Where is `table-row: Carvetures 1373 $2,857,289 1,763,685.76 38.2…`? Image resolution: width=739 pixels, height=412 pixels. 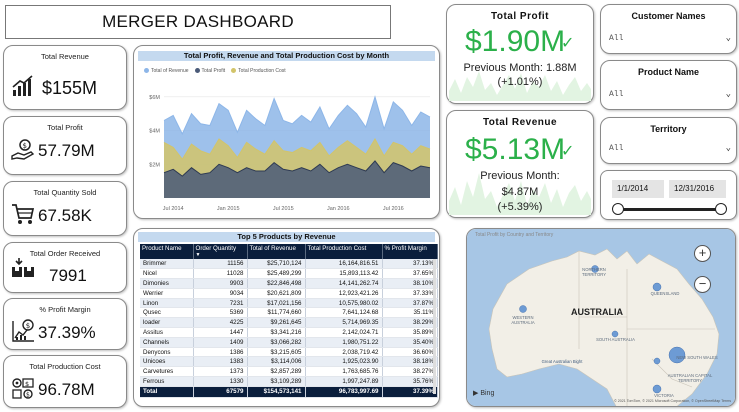 table-row: Carvetures 1373 $2,857,289 1,763,685.76 38.2… is located at coordinates (289, 372).